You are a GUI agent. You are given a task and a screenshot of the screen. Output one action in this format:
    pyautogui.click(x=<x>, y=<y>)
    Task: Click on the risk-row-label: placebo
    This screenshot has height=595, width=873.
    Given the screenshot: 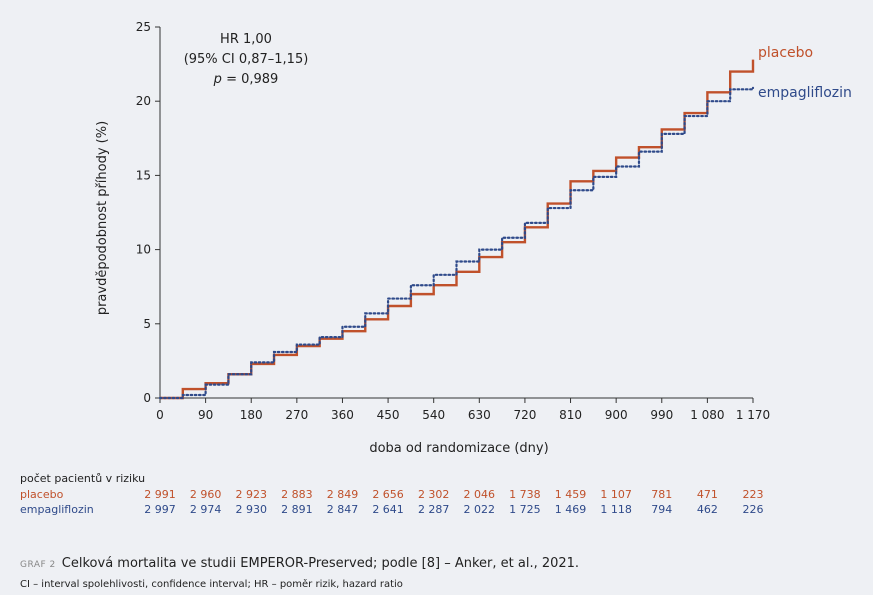 What is the action you would take?
    pyautogui.click(x=42, y=494)
    